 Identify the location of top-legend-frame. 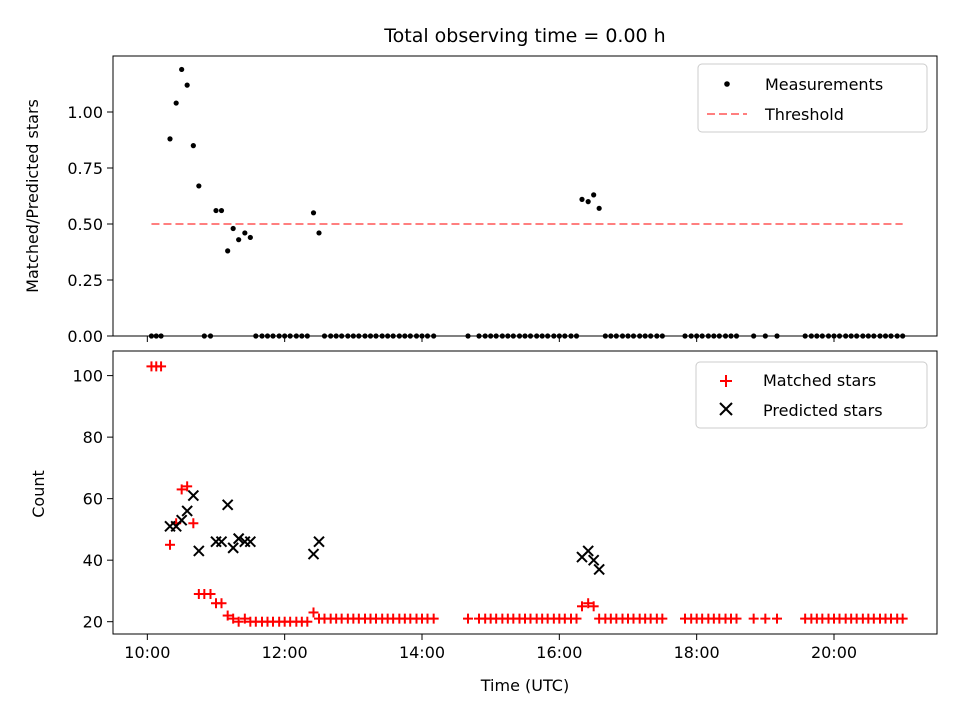
(812, 98).